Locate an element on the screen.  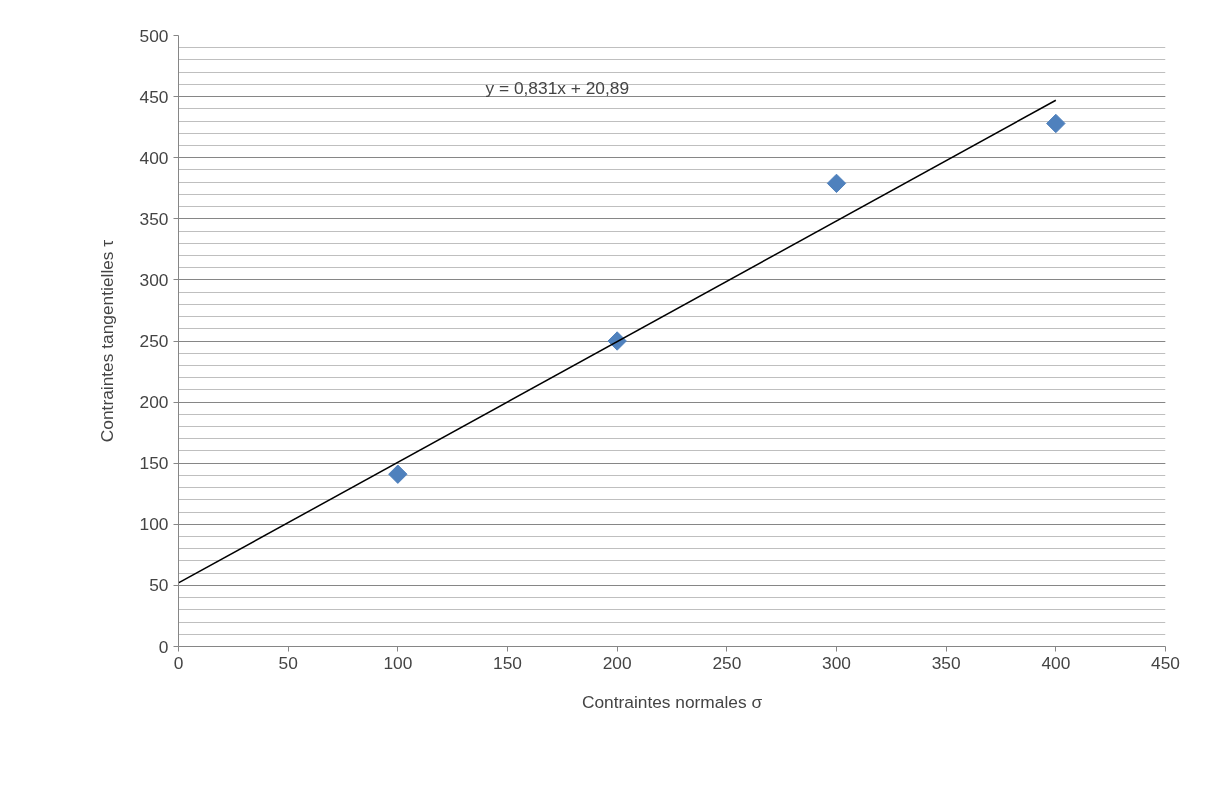
x-tick-label: 50 is located at coordinates (288, 662).